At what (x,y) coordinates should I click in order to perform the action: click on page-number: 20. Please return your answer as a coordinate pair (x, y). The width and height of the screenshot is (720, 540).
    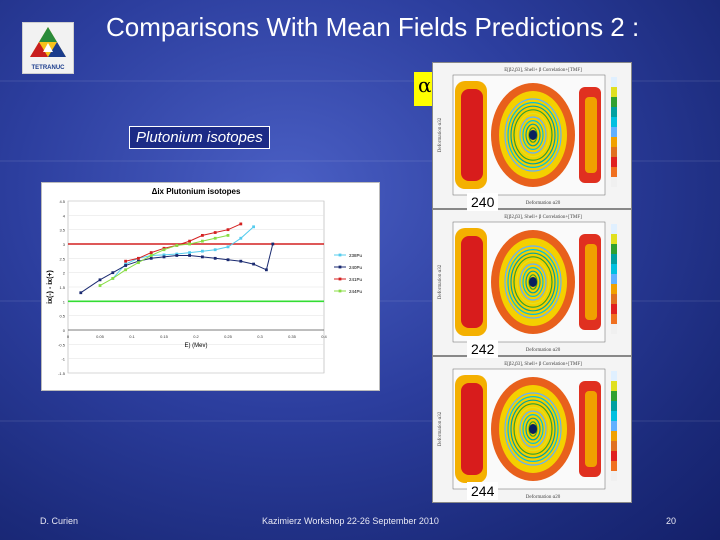
    Looking at the image, I should click on (671, 521).